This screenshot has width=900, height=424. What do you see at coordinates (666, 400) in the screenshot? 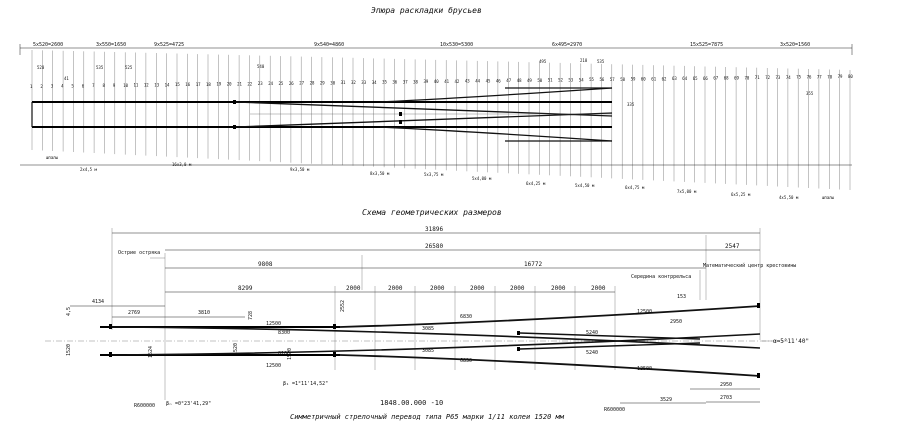
I see `center-dim-3529: 3529` at bounding box center [666, 400].